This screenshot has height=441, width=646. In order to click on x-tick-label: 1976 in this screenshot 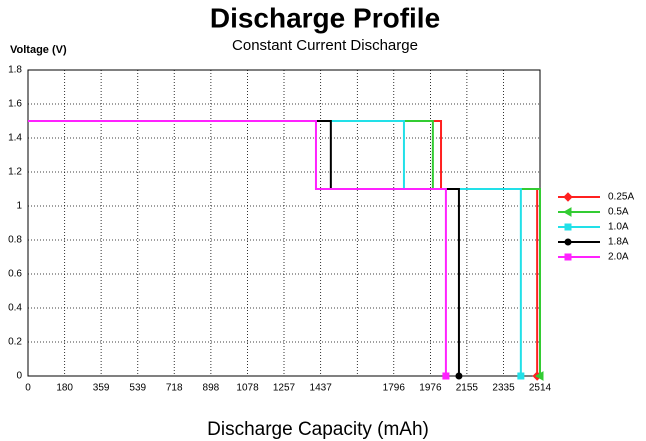, I will do `click(430, 388)`.